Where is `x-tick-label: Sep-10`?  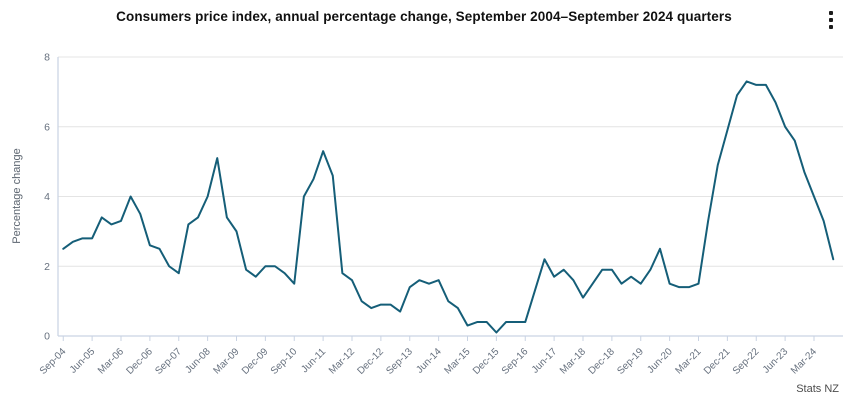
x-tick-label: Sep-10 is located at coordinates (284, 361).